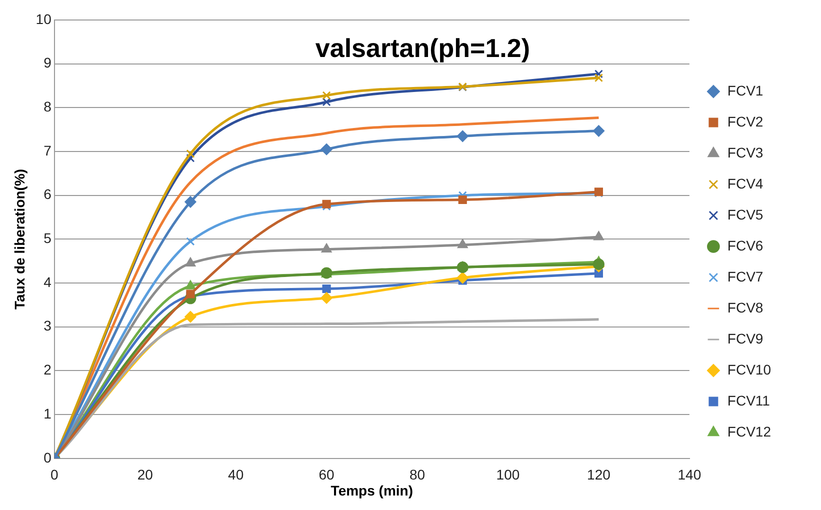 This screenshot has height=510, width=821. Describe the element at coordinates (690, 474) in the screenshot. I see `x-tick-label: 140` at that location.